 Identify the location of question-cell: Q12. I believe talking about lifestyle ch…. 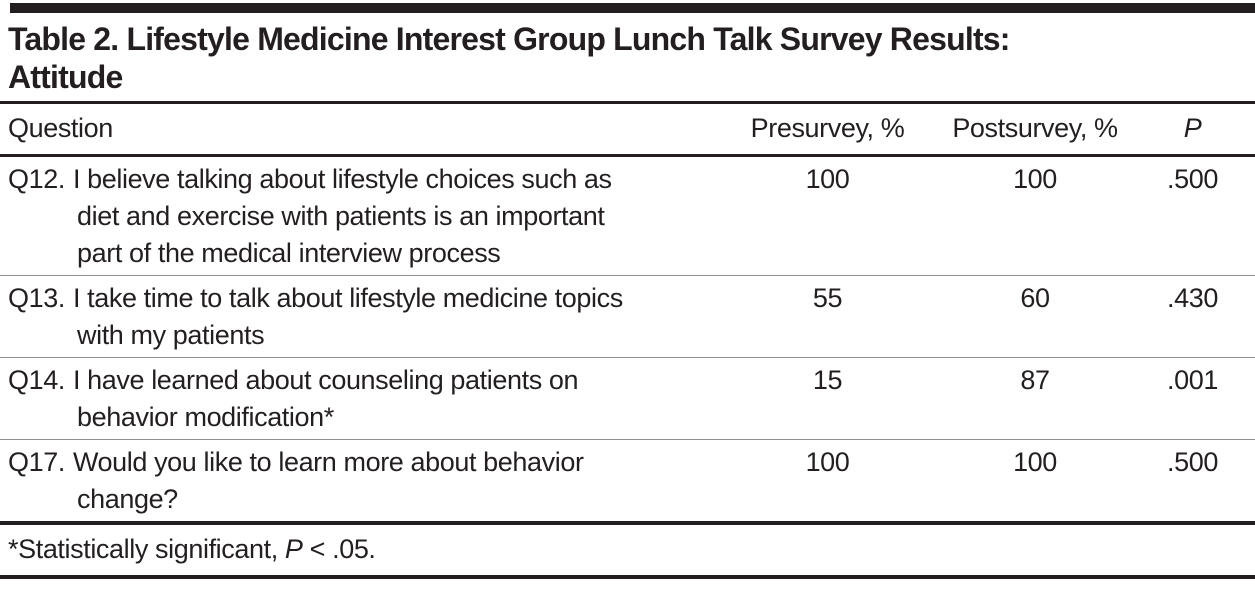
(357, 216).